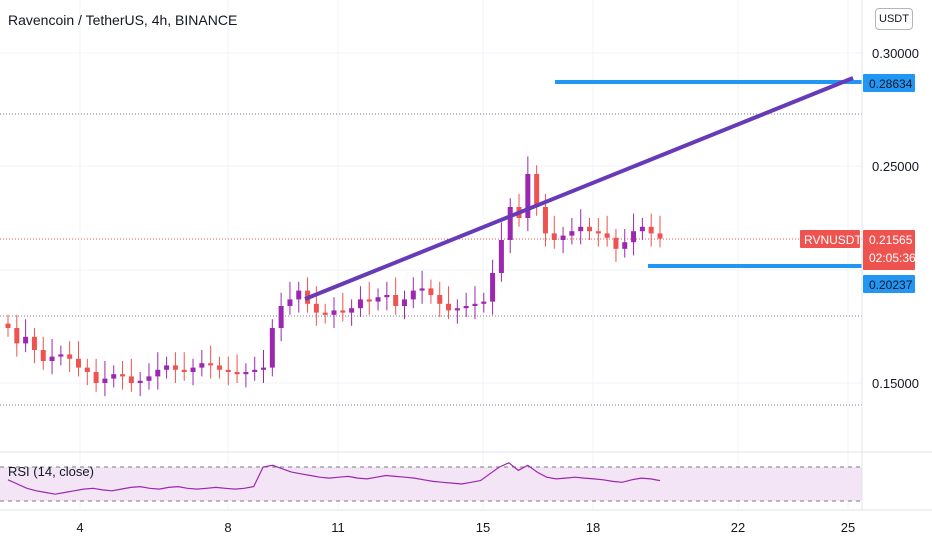 The width and height of the screenshot is (932, 555). I want to click on price-axis-label: 0.30000, so click(895, 53).